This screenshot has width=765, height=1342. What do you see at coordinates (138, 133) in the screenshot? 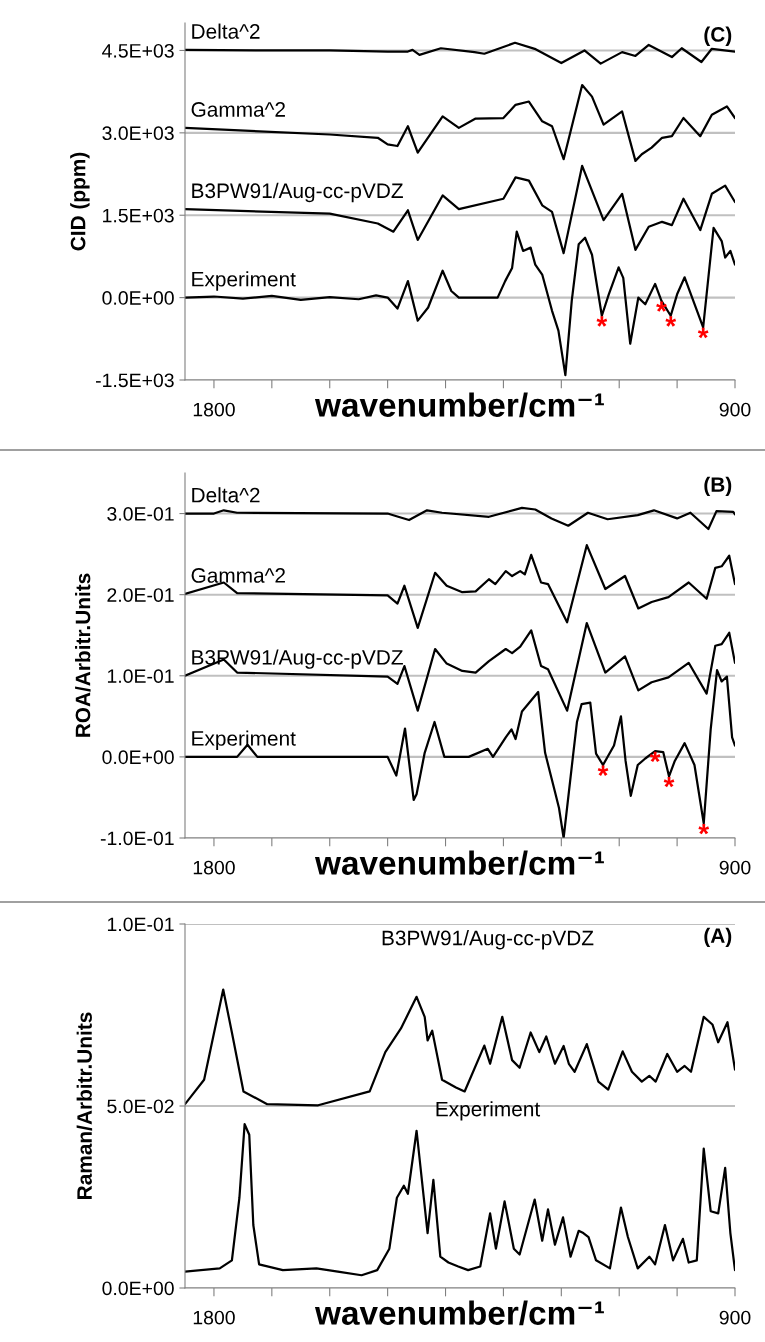
I see `y-tick-label: 3.0E+03` at bounding box center [138, 133].